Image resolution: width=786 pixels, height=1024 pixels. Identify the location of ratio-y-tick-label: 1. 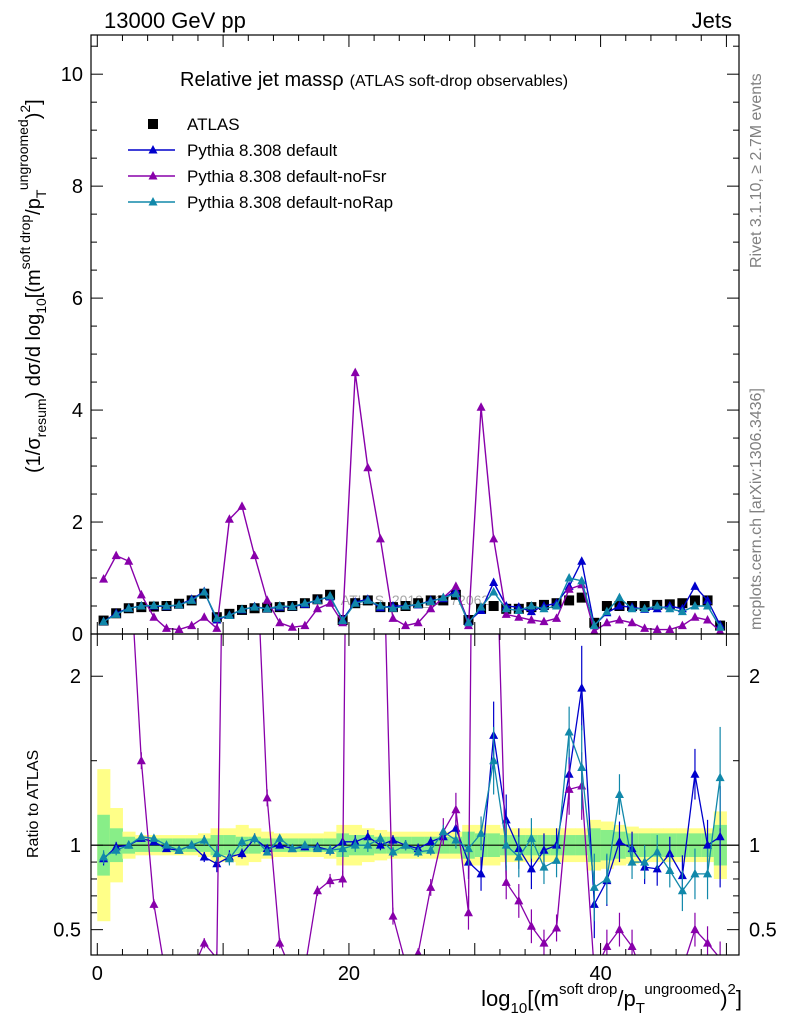
(75, 846).